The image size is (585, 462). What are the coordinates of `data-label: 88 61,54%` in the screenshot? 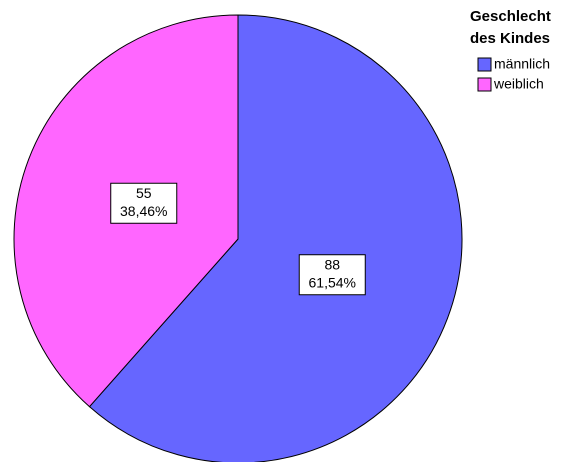 It's located at (332, 275).